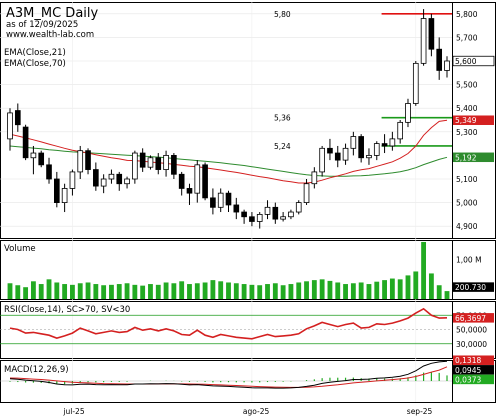  I want to click on price-badge-price: 5,600, so click(466, 61).